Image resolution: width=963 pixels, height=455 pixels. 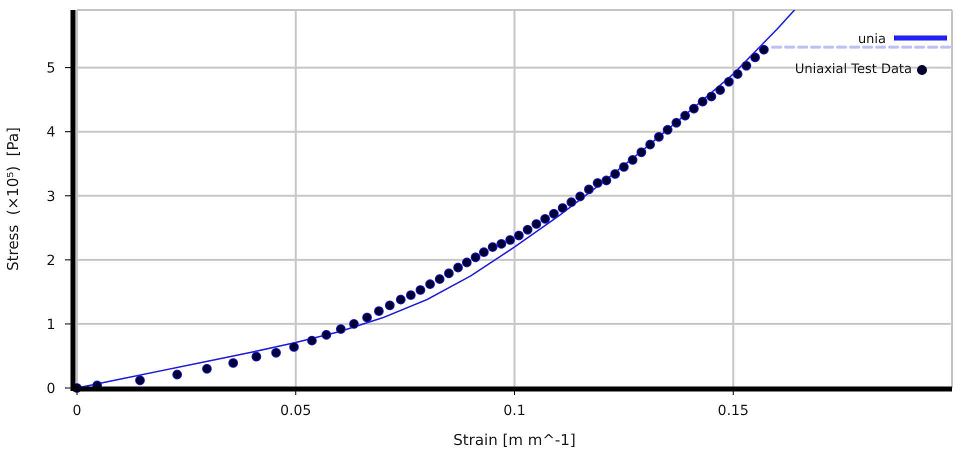 I want to click on x-tick-label: 0.05, so click(x=296, y=411).